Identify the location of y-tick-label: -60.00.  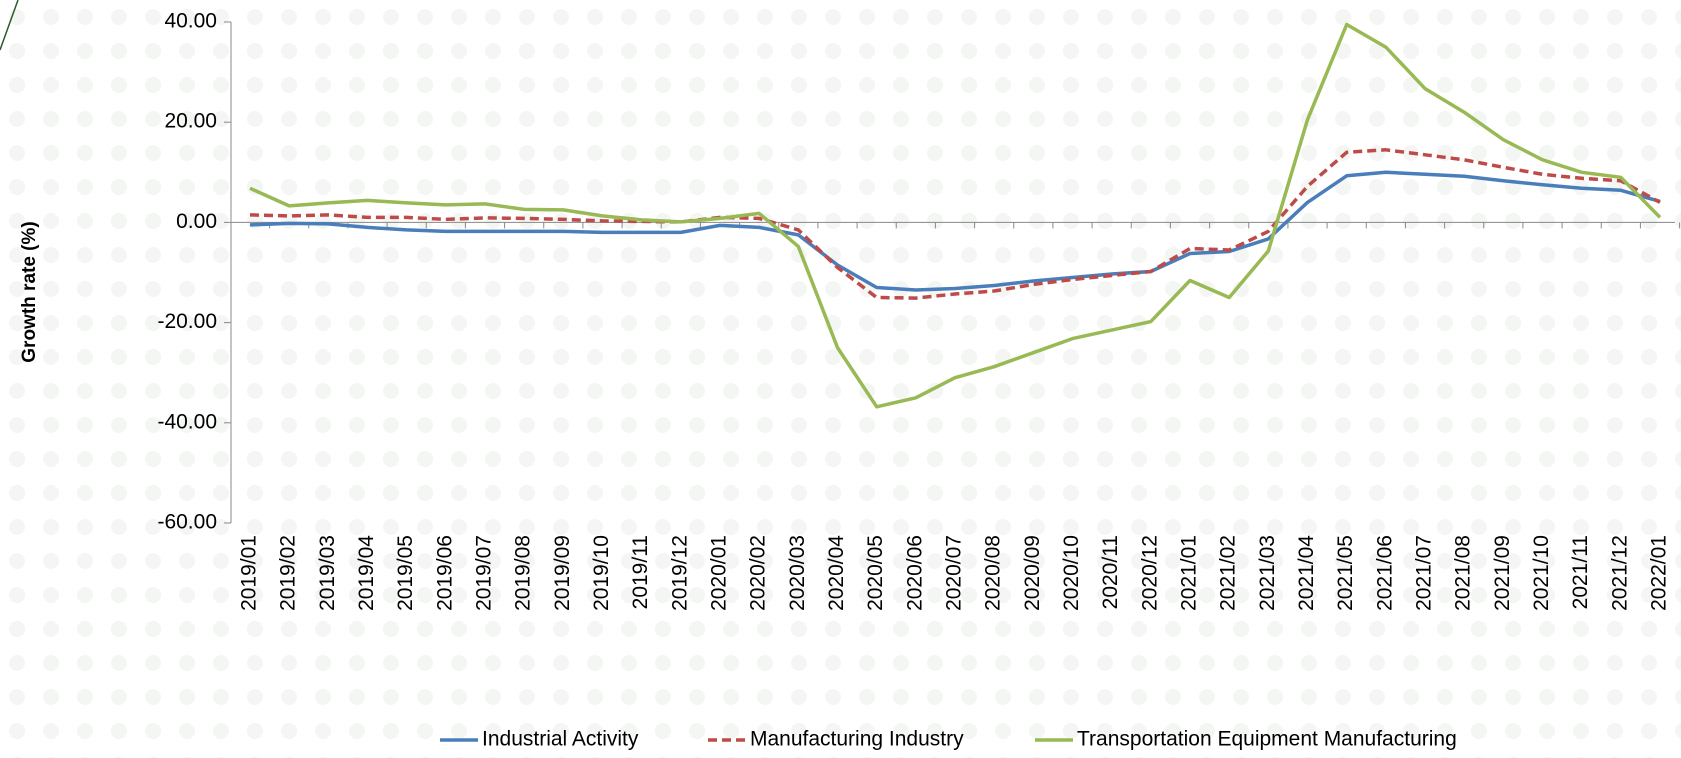
(187, 522).